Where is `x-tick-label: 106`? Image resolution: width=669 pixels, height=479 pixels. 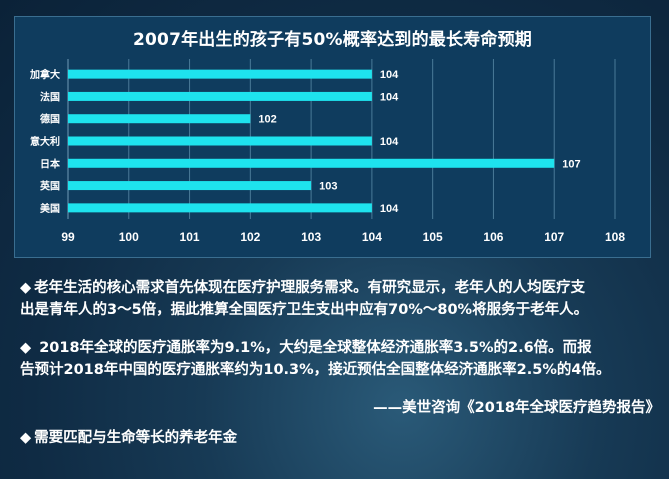 x-tick-label: 106 is located at coordinates (493, 237).